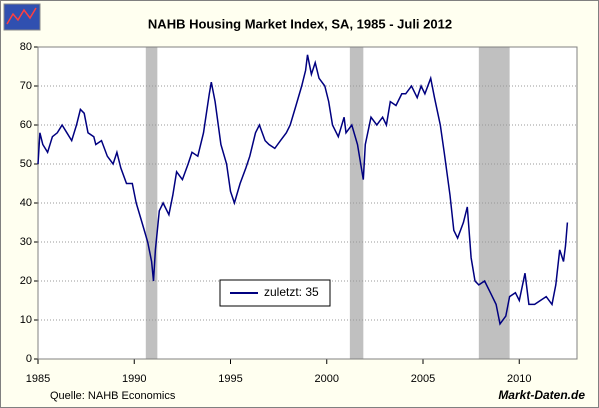 The height and width of the screenshot is (408, 599). What do you see at coordinates (29, 359) in the screenshot?
I see `y-tick-label: 0` at bounding box center [29, 359].